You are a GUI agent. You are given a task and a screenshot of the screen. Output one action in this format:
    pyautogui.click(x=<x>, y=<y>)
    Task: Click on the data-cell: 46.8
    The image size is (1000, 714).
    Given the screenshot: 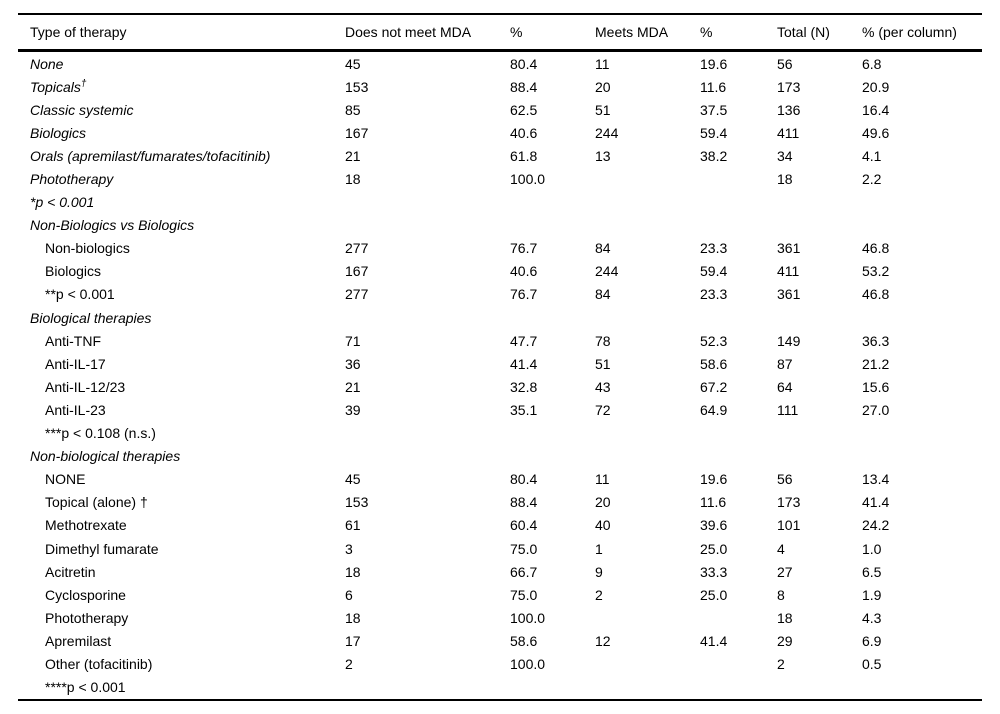 What is the action you would take?
    pyautogui.click(x=876, y=294)
    